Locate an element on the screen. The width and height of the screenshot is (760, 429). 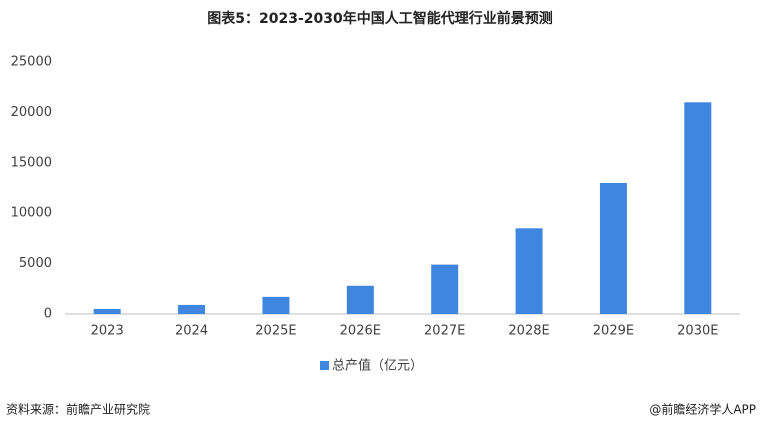
x-tick-label: 2023 is located at coordinates (107, 331).